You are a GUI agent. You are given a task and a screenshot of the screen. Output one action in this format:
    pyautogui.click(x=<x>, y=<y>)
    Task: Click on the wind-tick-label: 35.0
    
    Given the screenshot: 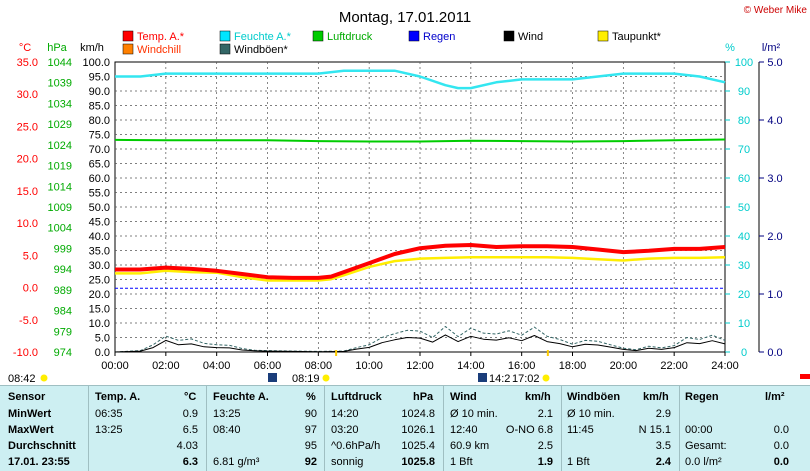 What is the action you would take?
    pyautogui.click(x=99, y=252)
    